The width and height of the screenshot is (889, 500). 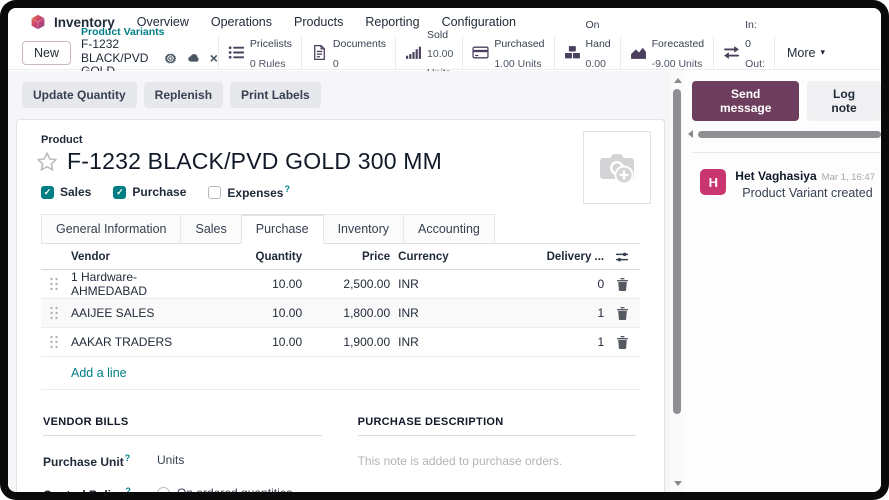 What do you see at coordinates (335, 63) in the screenshot?
I see `stat-value: 0` at bounding box center [335, 63].